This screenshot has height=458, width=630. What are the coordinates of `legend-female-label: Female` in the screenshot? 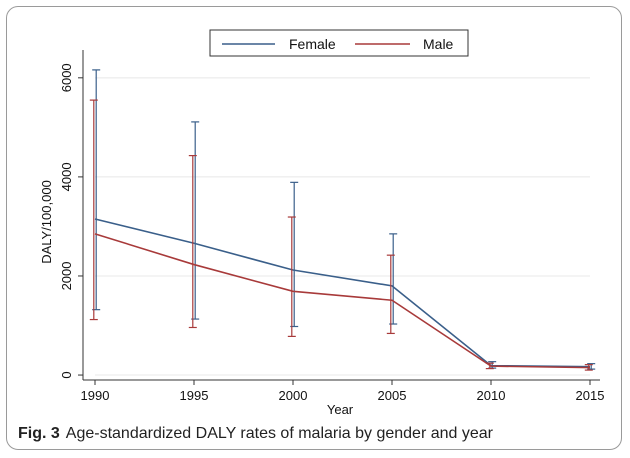 It's located at (312, 44).